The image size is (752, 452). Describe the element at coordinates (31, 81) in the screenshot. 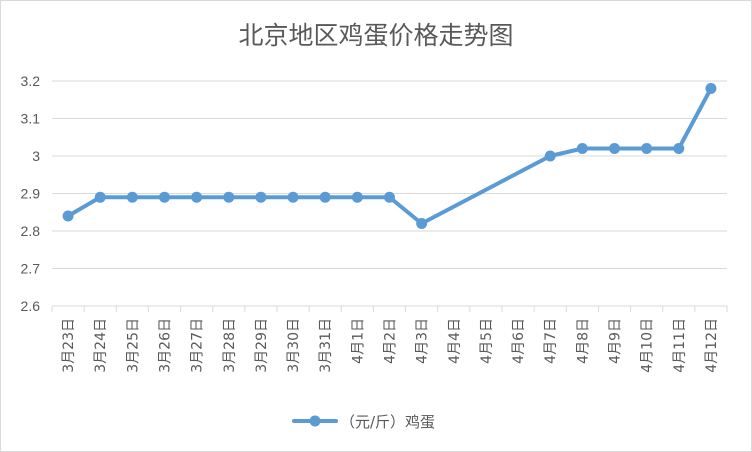

I see `y-tick-label: 3.2` at that location.